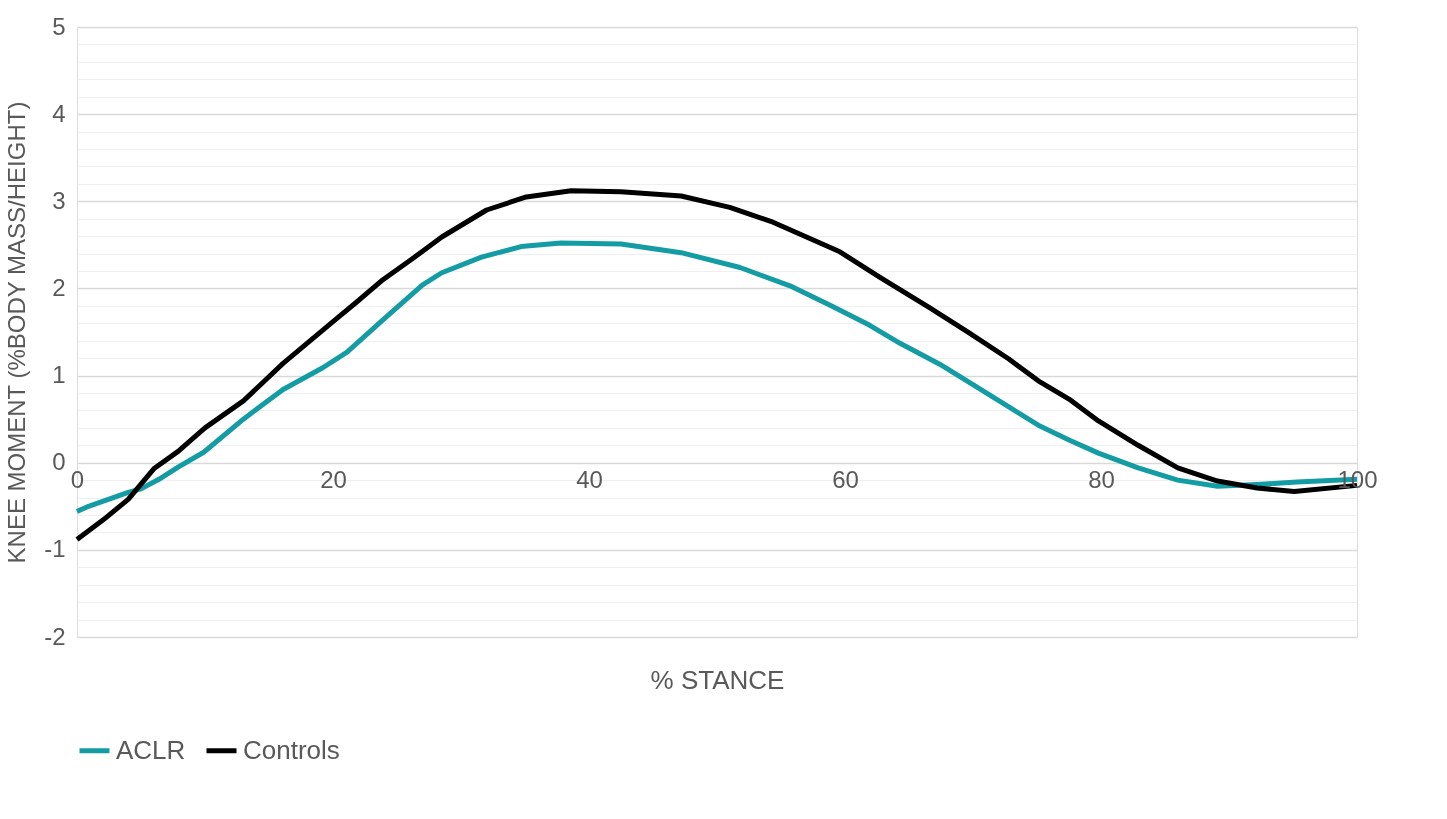  What do you see at coordinates (17, 332) in the screenshot?
I see `y-axis-title: KNEE MOMENT (%BODY MASS/HEIGHT)` at bounding box center [17, 332].